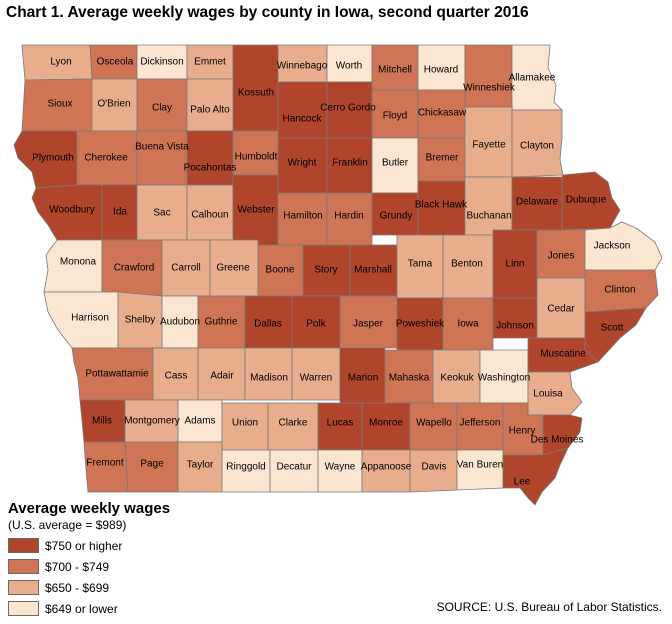  What do you see at coordinates (302, 216) in the screenshot?
I see `county-label-hamilton: Hamilton` at bounding box center [302, 216].